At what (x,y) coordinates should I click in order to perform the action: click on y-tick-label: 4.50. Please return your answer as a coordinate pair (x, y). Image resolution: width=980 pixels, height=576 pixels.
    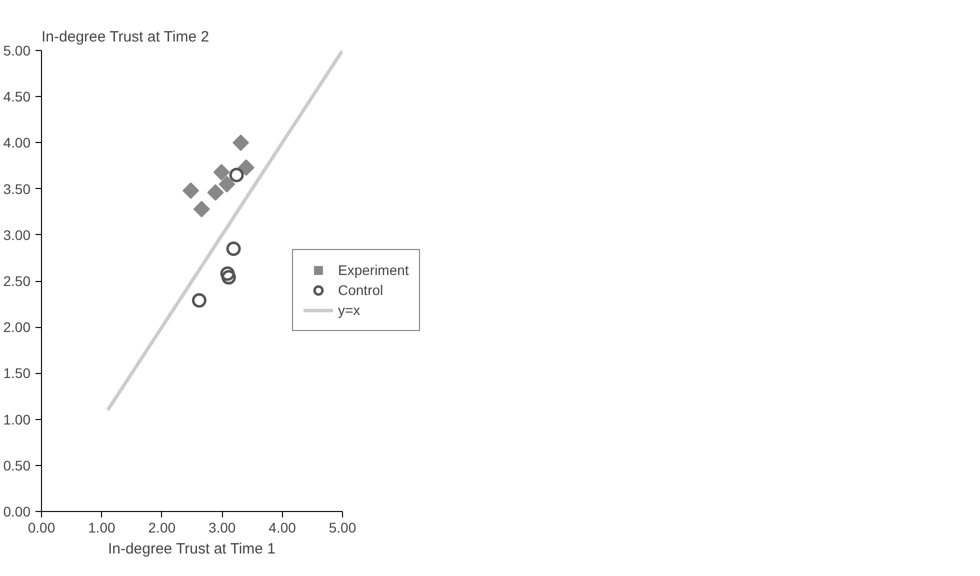
    Looking at the image, I should click on (17, 96).